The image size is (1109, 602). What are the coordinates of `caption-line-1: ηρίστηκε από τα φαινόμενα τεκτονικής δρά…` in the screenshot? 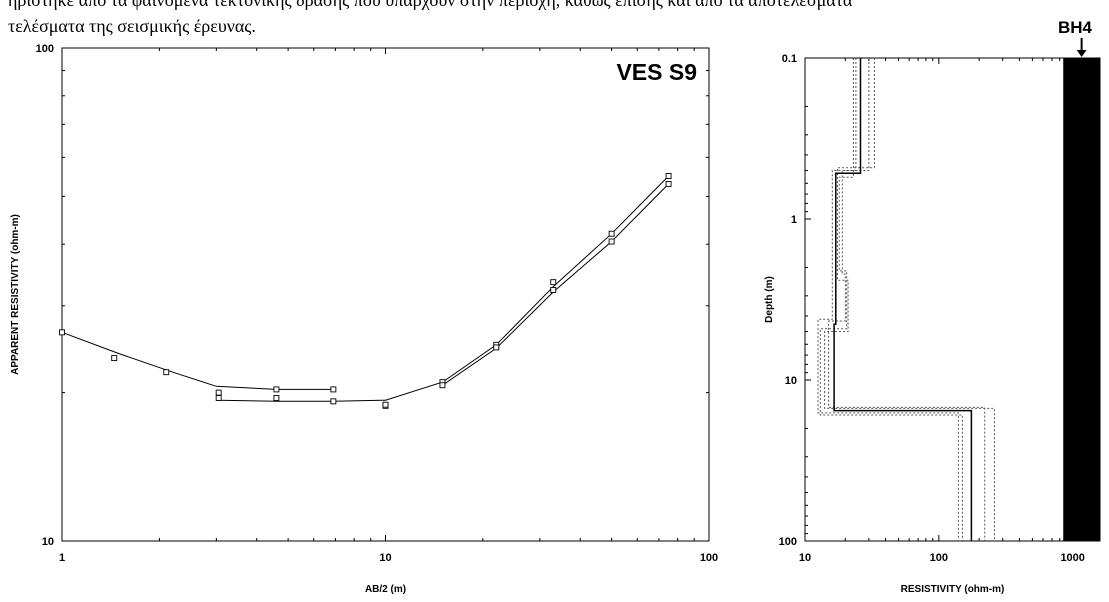 It's located at (430, 5).